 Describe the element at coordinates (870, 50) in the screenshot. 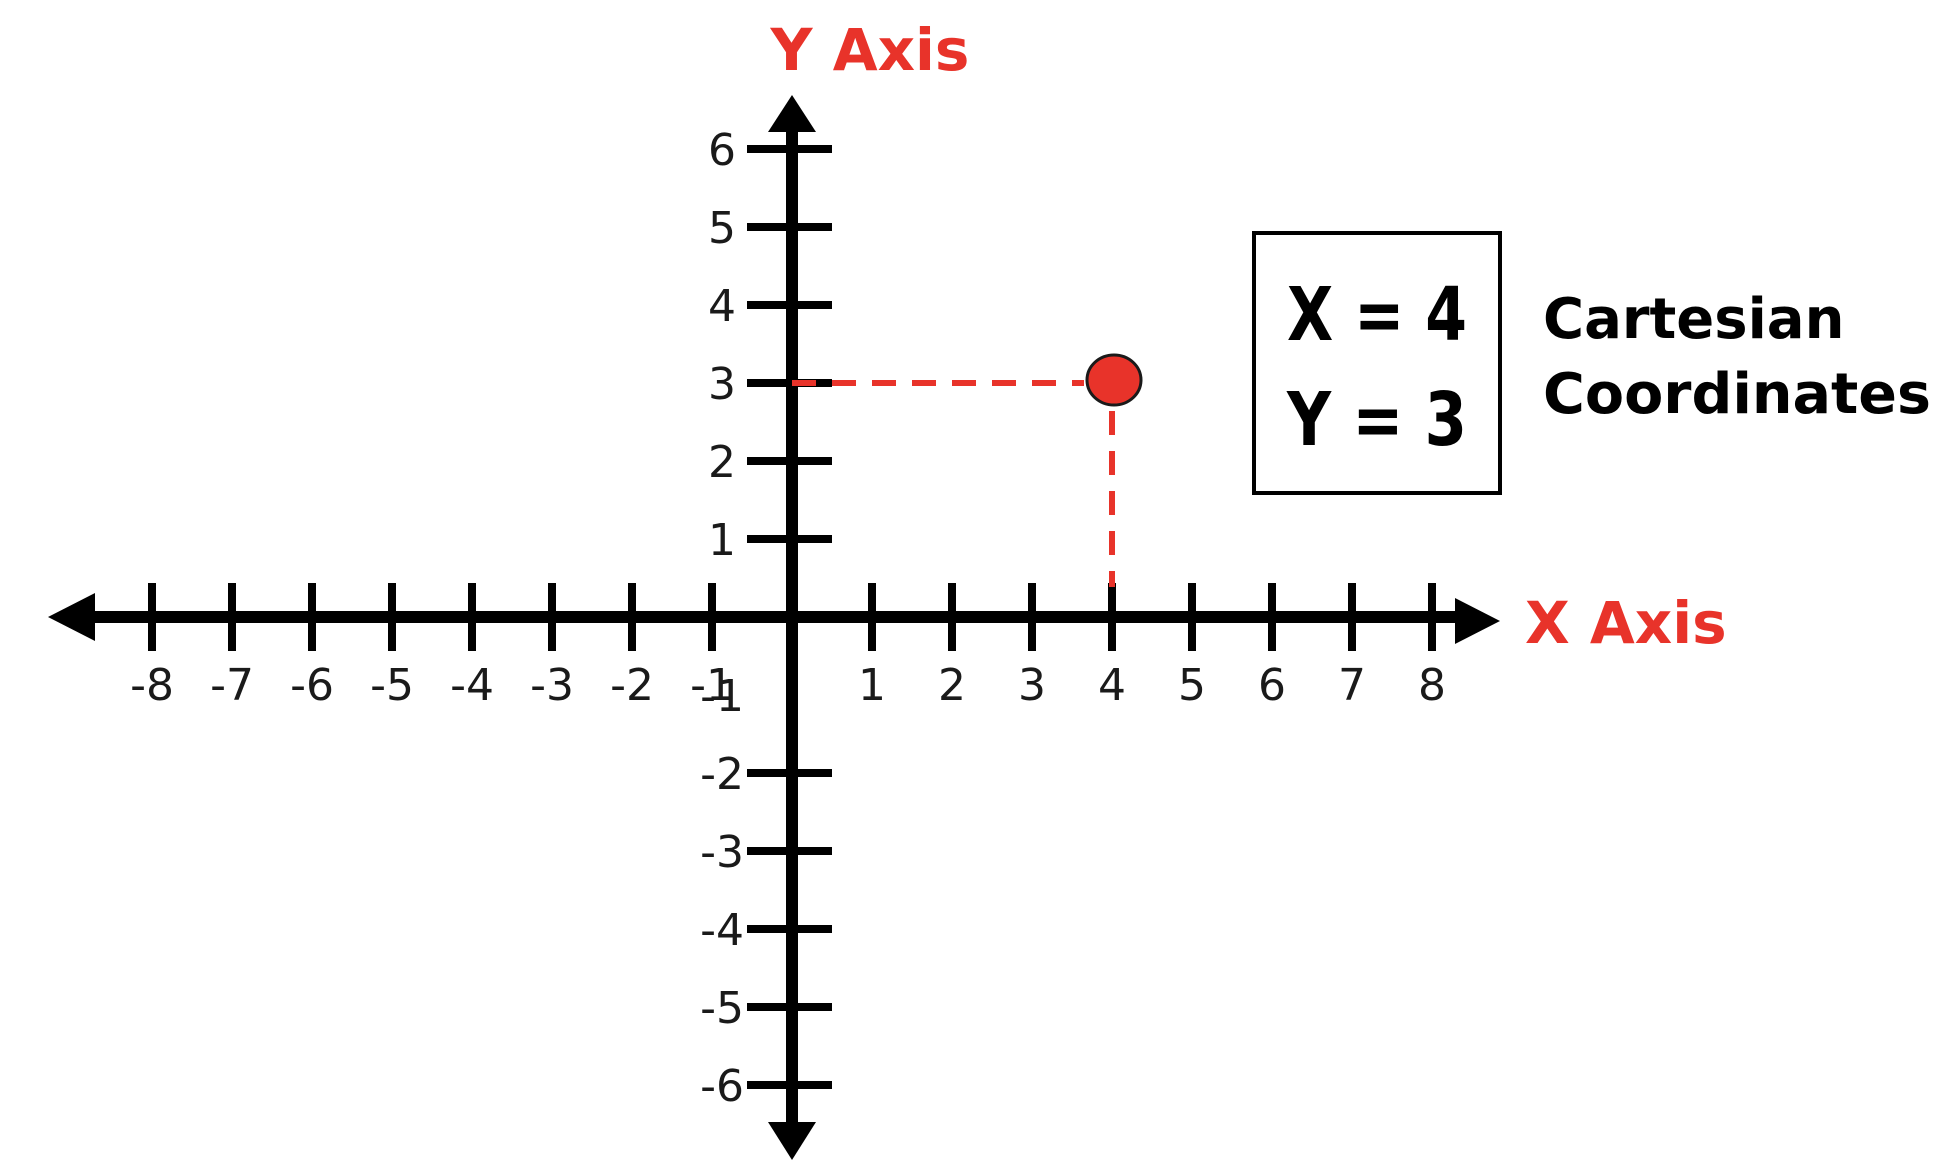

I see `y-axis-title: Y Axis` at that location.